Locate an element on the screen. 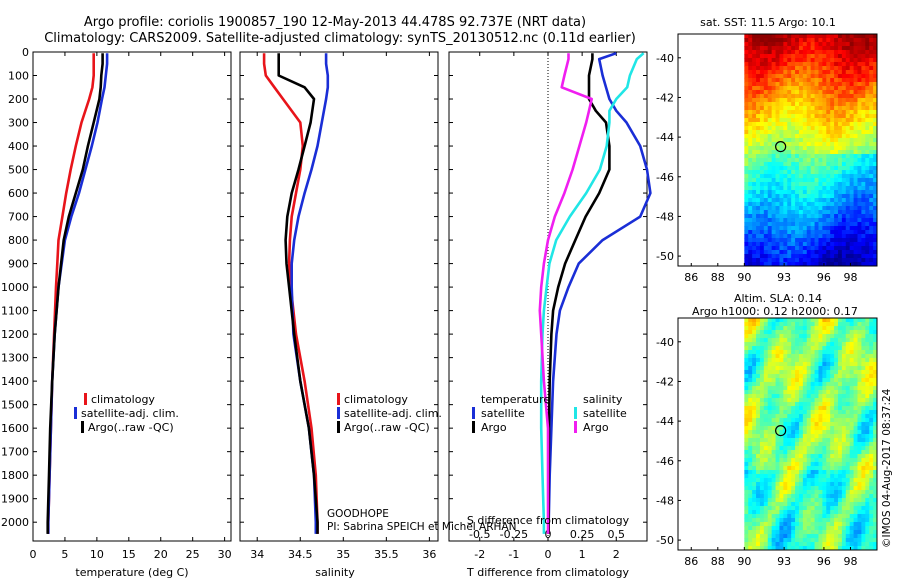 The image size is (900, 580). x-tick-label: 35.5 is located at coordinates (386, 554).